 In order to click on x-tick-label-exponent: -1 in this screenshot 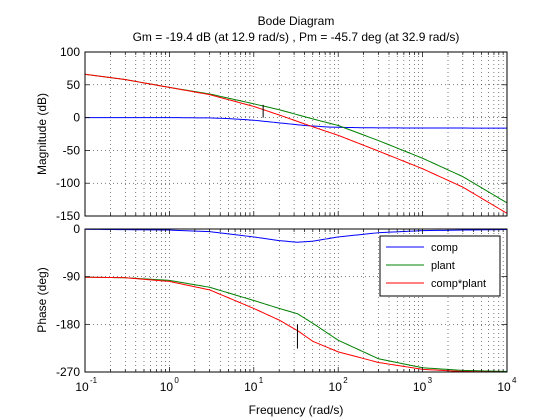, I will do `click(94, 380)`.